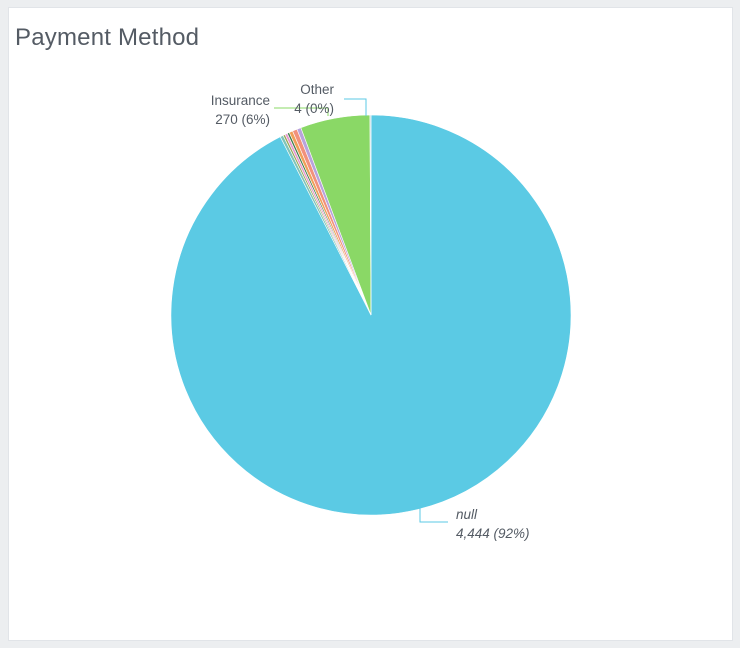 This screenshot has height=648, width=740. Describe the element at coordinates (355, 107) in the screenshot. I see `leader-line-other` at that location.